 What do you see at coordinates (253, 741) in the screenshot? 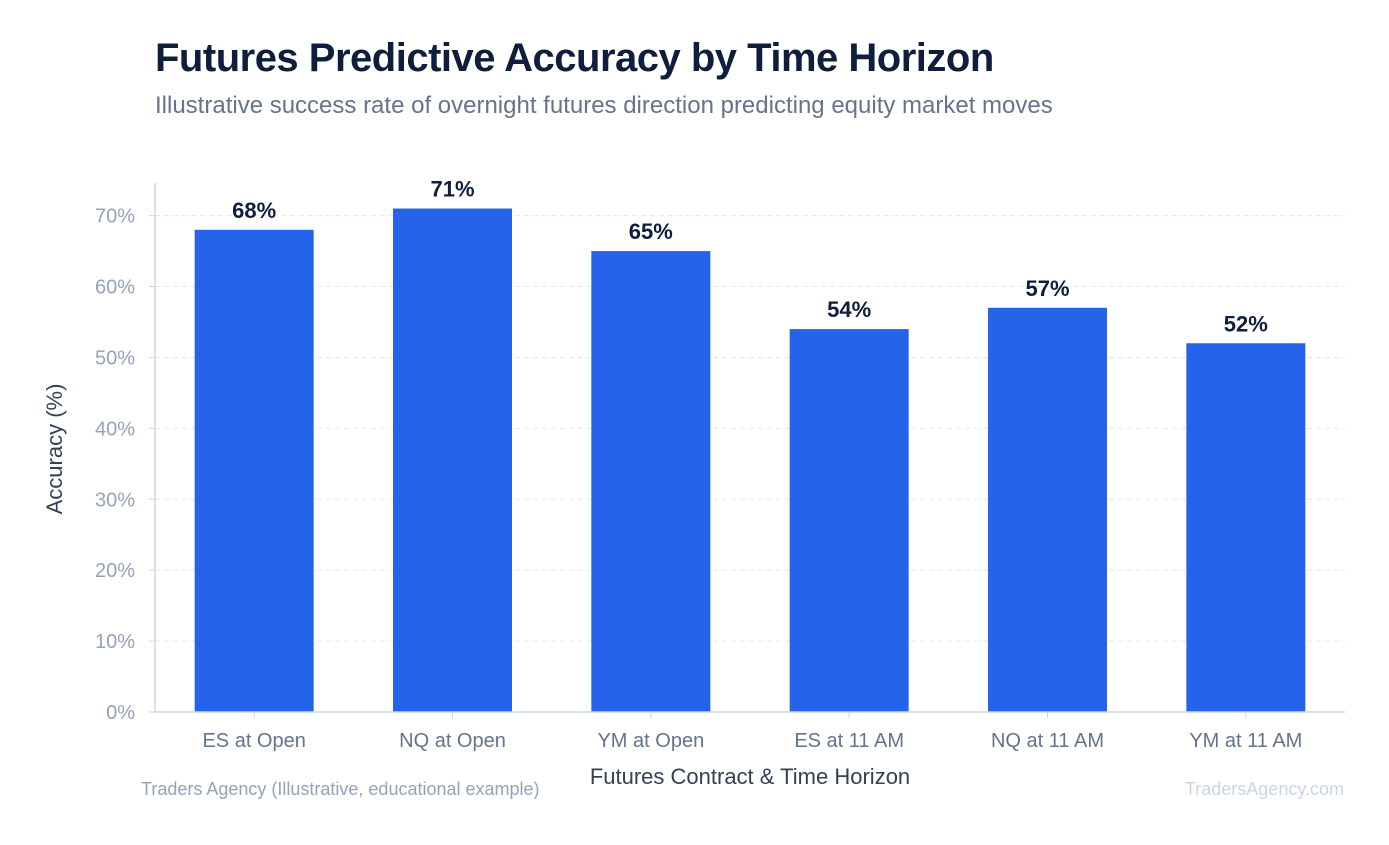
I see `x-tick-label: ES at Open` at bounding box center [253, 741].